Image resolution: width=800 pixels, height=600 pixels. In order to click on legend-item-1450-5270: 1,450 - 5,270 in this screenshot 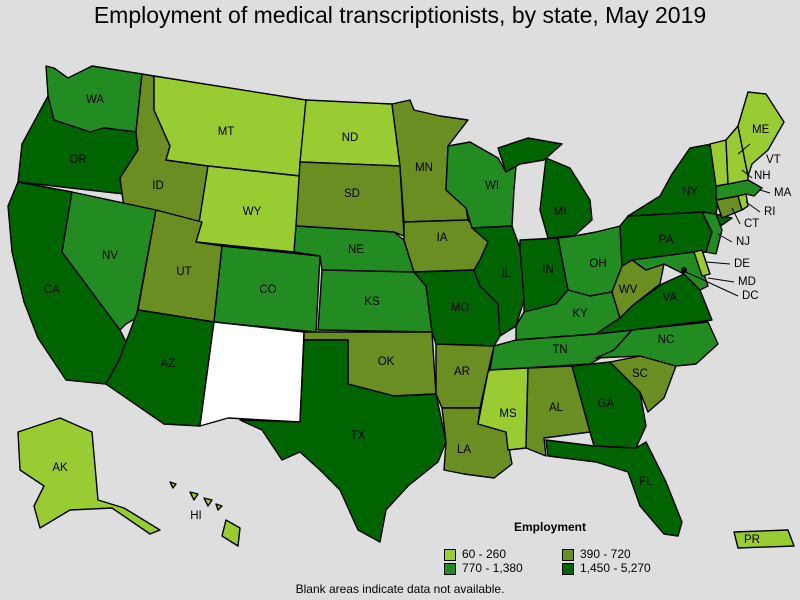, I will do `click(606, 568)`.